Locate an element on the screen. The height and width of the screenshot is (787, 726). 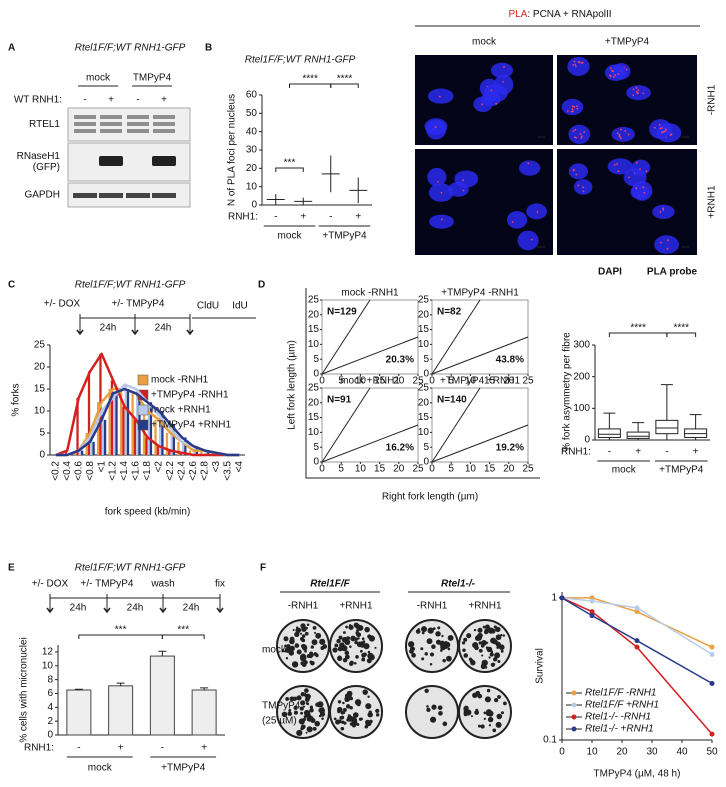
y-axis-label: Left fork length (µm) is located at coordinates (292, 385).